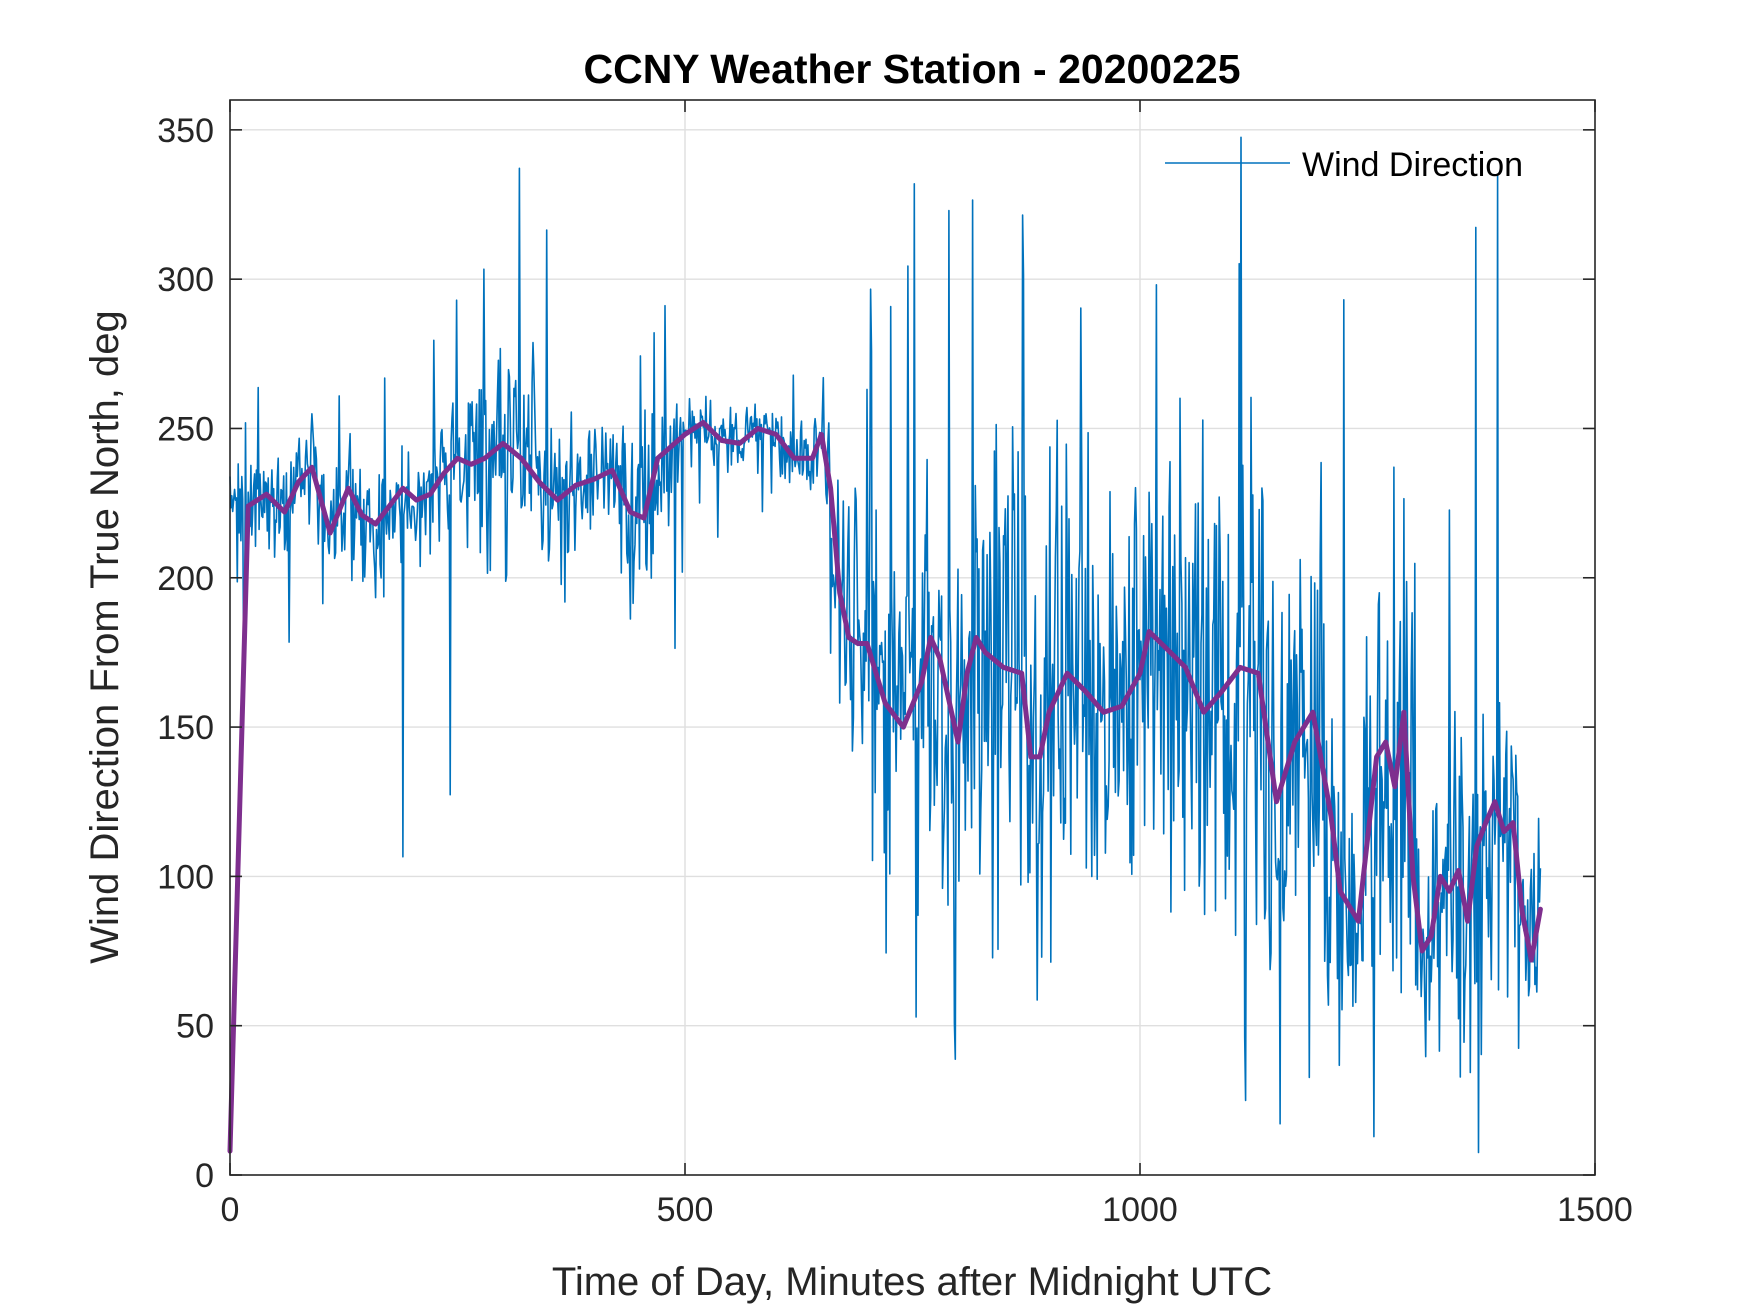 The image size is (1750, 1313). Describe the element at coordinates (185, 280) in the screenshot. I see `y-tick-label: 300` at that location.